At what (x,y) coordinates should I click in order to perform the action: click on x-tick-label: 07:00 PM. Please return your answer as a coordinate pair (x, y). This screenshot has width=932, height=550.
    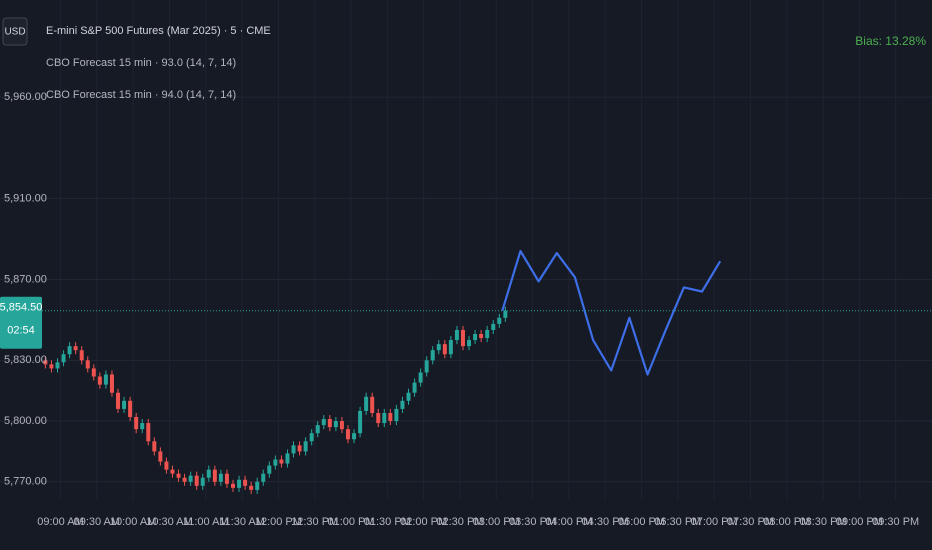
    Looking at the image, I should click on (714, 522).